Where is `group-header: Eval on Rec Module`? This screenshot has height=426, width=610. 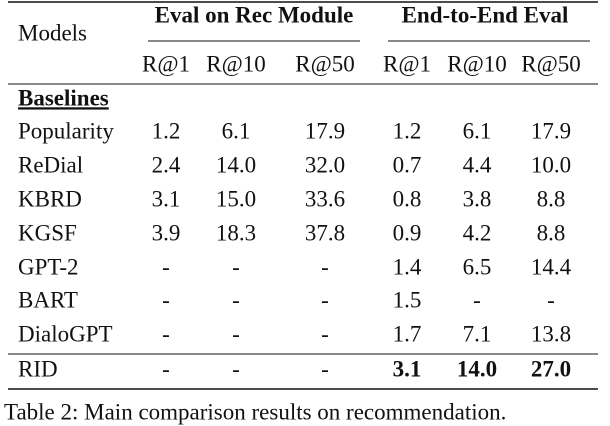
group-header: Eval on Rec Module is located at coordinates (254, 14).